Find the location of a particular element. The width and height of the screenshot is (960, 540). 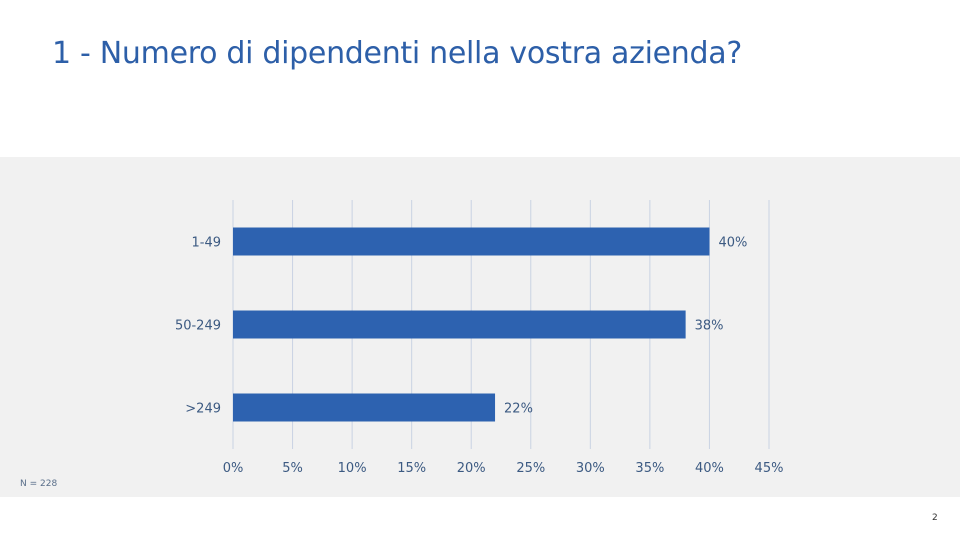

page-number: 2 is located at coordinates (935, 518).